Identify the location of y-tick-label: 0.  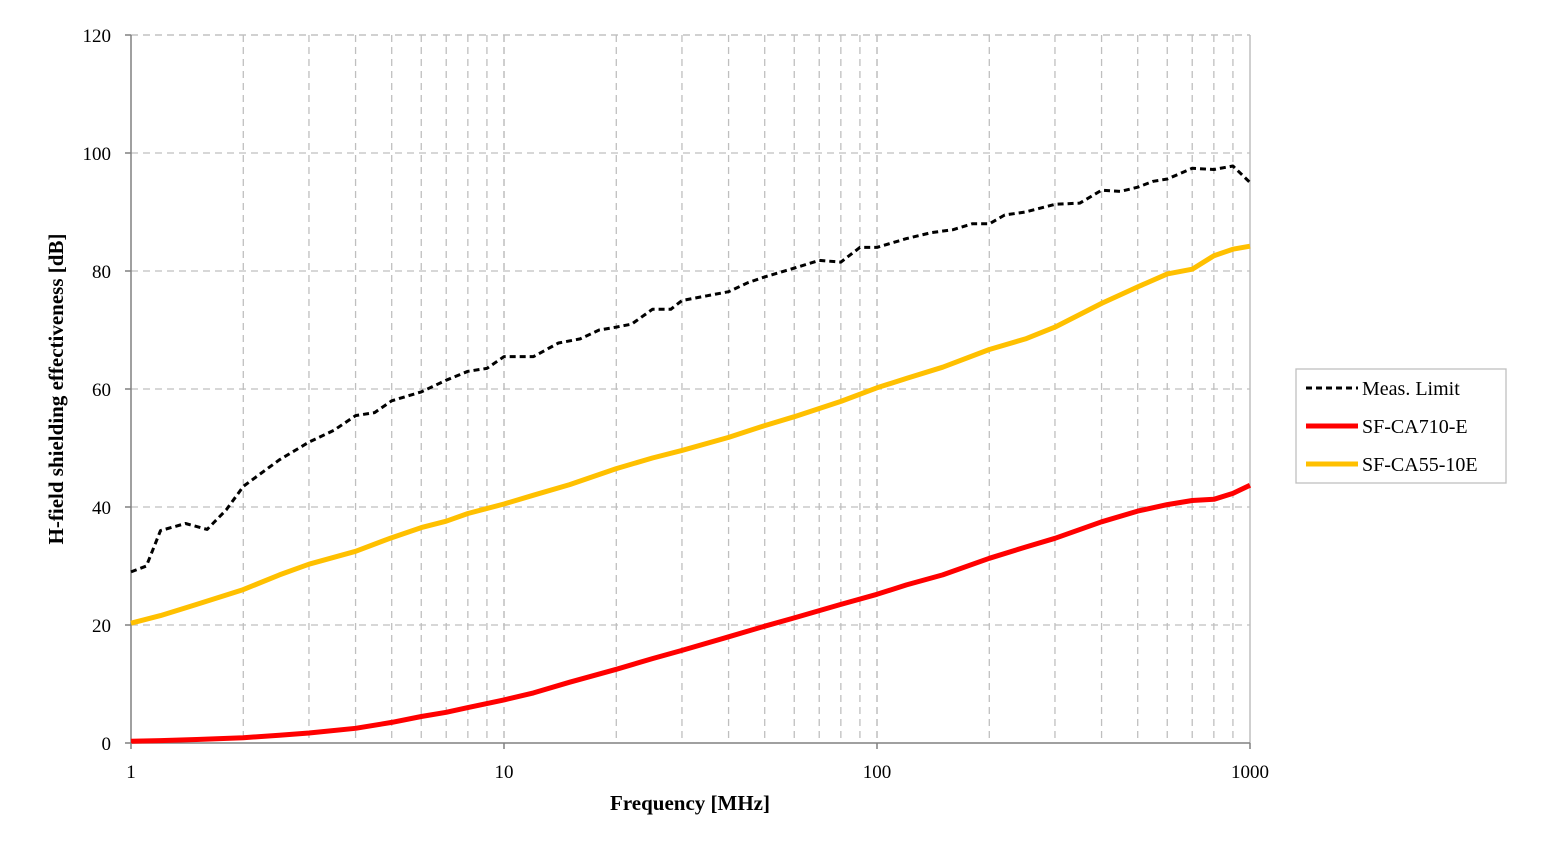
(107, 744).